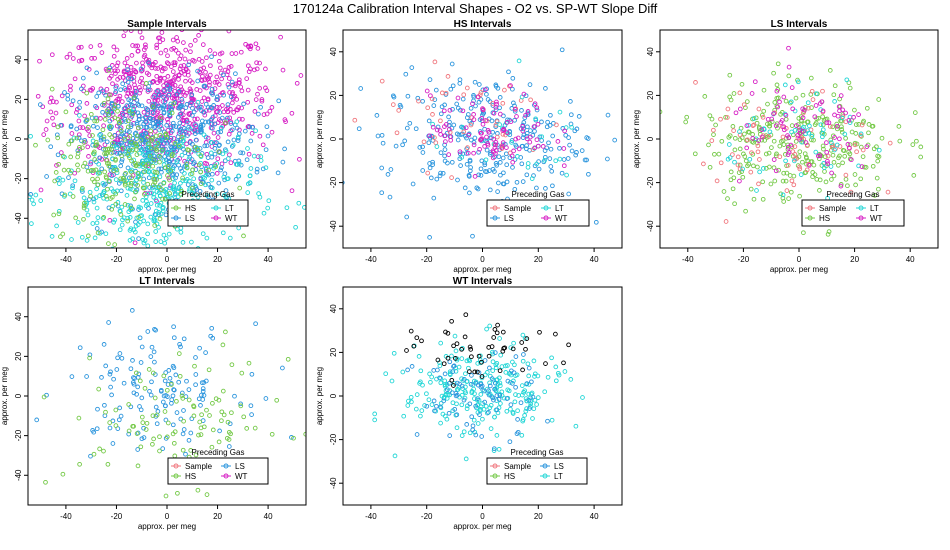 The image size is (950, 550). What do you see at coordinates (371, 516) in the screenshot?
I see `x-tick-label: -40` at bounding box center [371, 516].